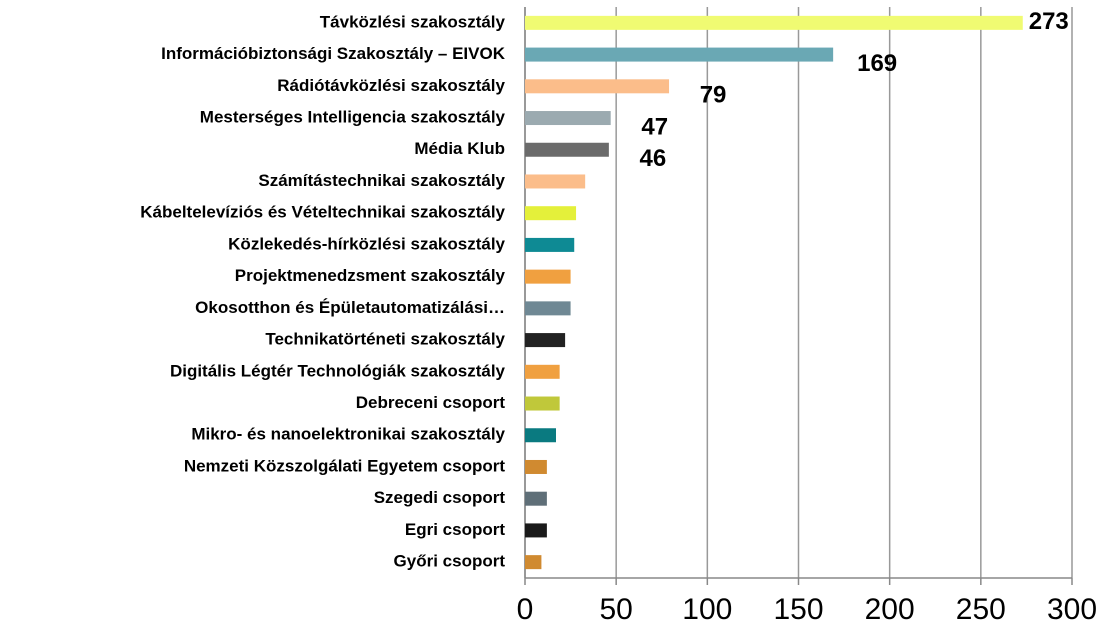 Image resolution: width=1105 pixels, height=639 pixels. Describe the element at coordinates (440, 497) in the screenshot. I see `category-label: Szegedi csoport` at that location.